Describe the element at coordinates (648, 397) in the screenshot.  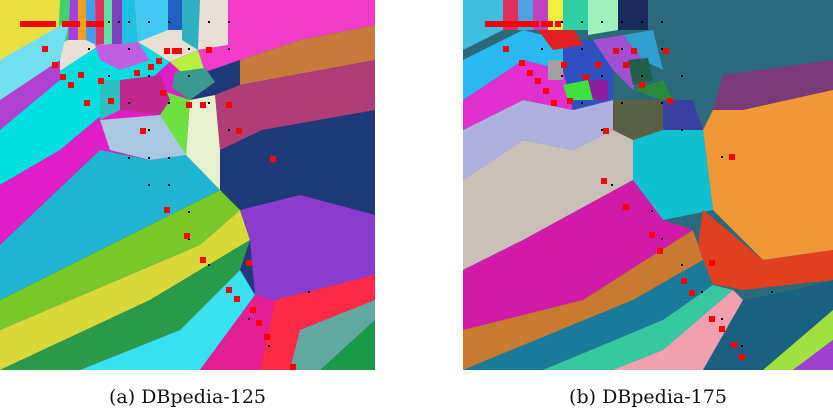
I see `caption-dbpedia-175: (b) DBpedia-175` at that location.